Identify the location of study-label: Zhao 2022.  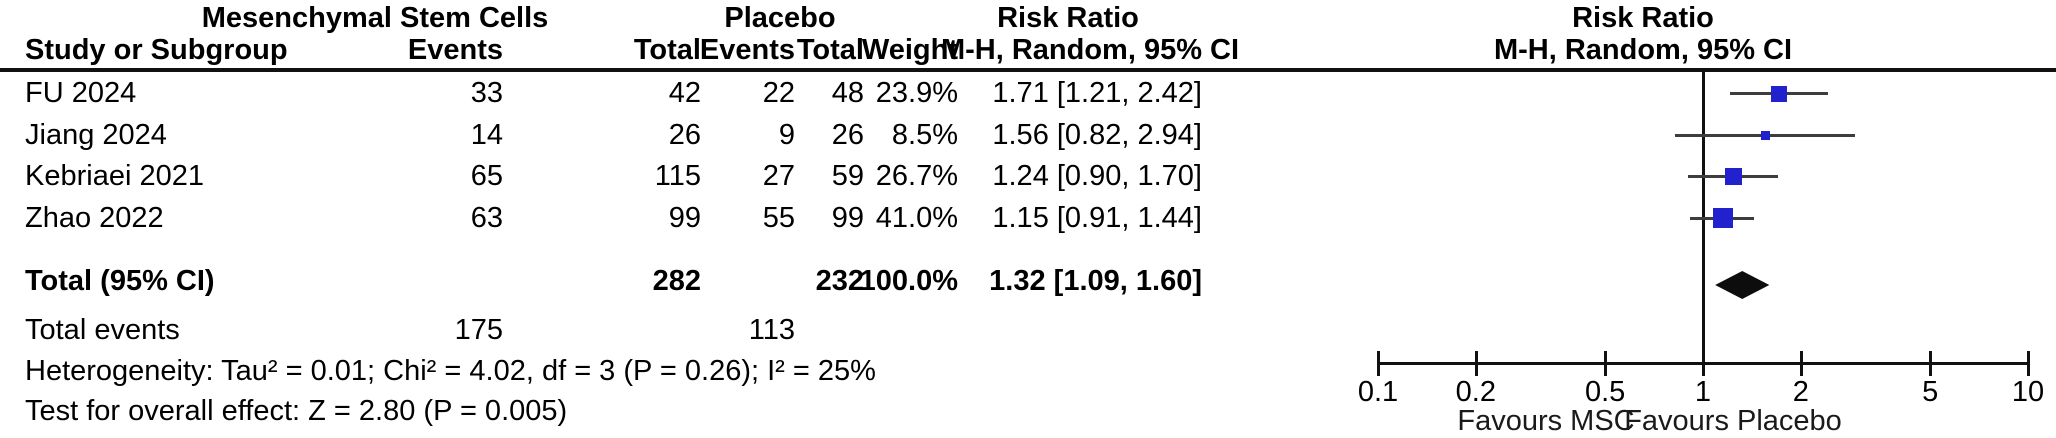
(94, 217).